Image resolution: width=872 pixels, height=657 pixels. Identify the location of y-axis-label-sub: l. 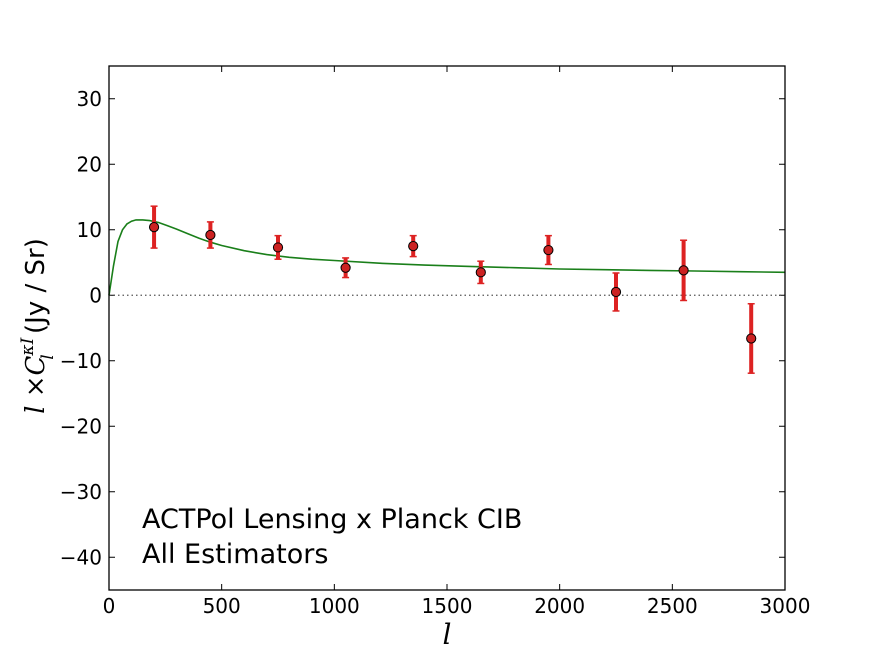
(48, 356).